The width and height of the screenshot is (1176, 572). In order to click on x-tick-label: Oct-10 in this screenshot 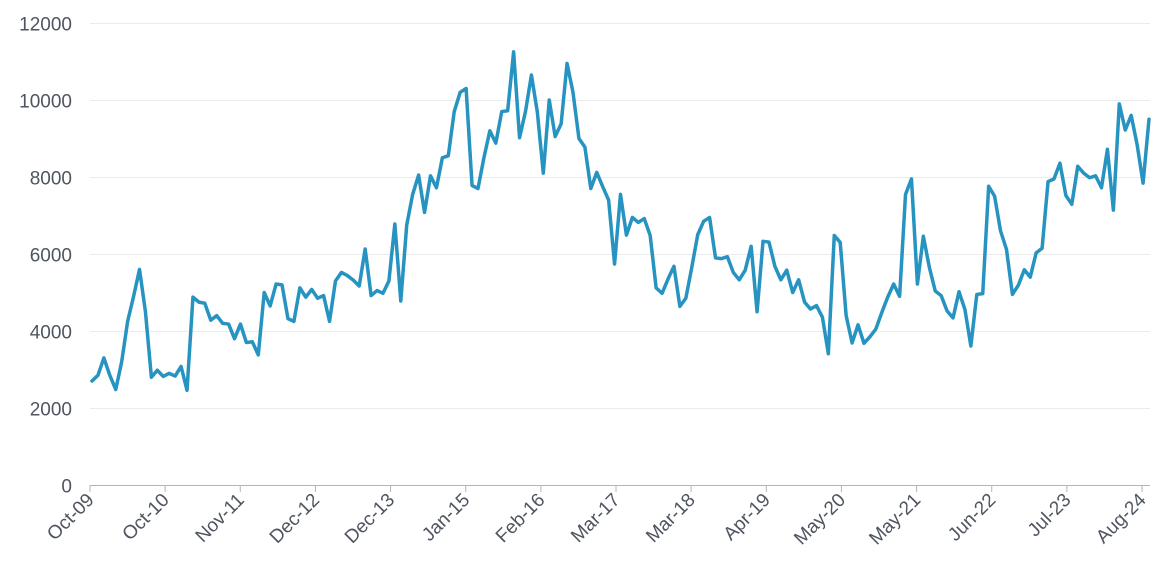, I will do `click(146, 517)`.